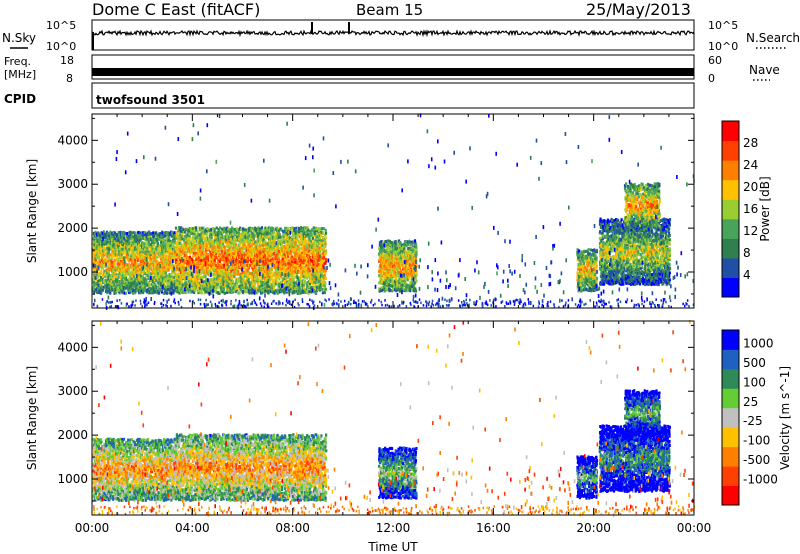 The height and width of the screenshot is (554, 800). What do you see at coordinates (17, 61) in the screenshot?
I see `freq-label-line1: Freq.` at bounding box center [17, 61].